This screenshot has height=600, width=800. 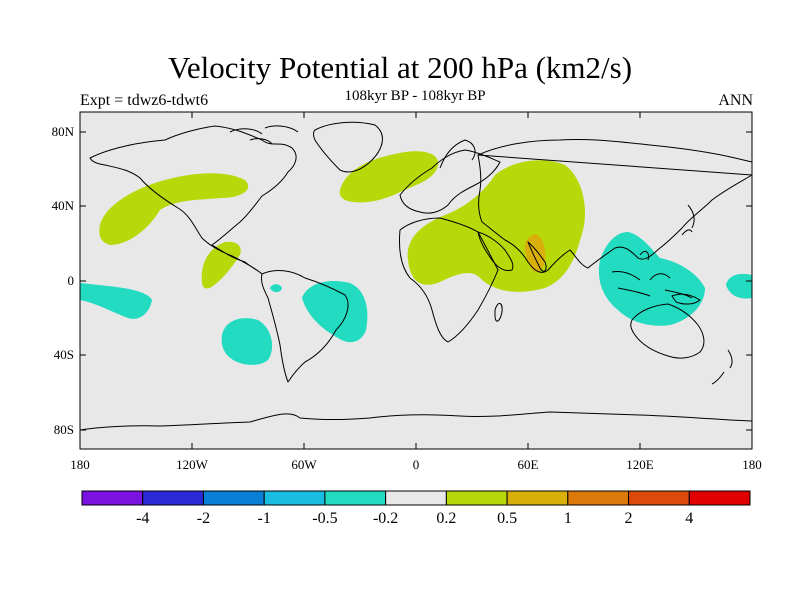 I want to click on lat-tick-label: 80N, so click(x=63, y=131).